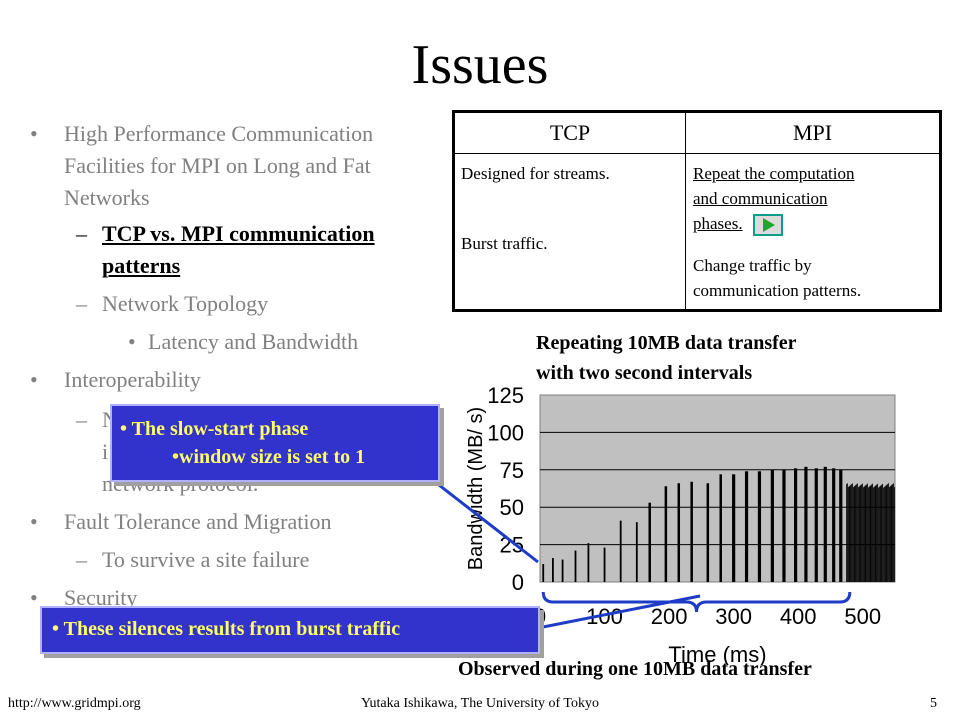 The height and width of the screenshot is (720, 960). I want to click on y-tick-label: 25, so click(512, 545).